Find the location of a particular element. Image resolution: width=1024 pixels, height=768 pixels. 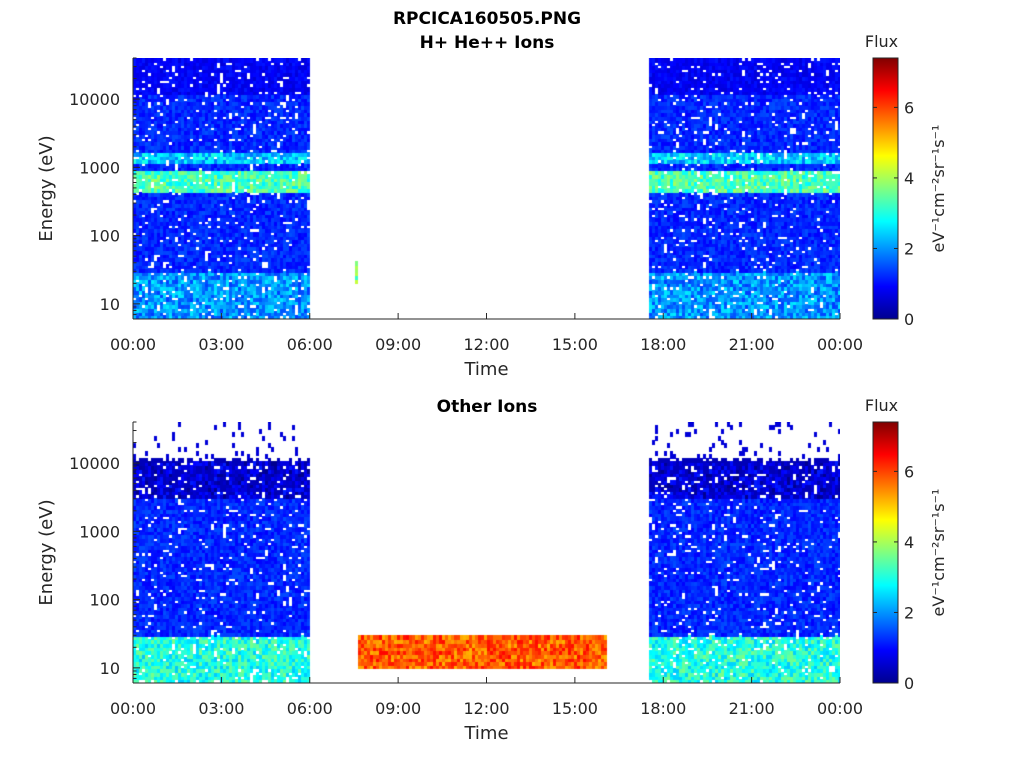

figure-title: RPCICA160505.PNG is located at coordinates (487, 19).